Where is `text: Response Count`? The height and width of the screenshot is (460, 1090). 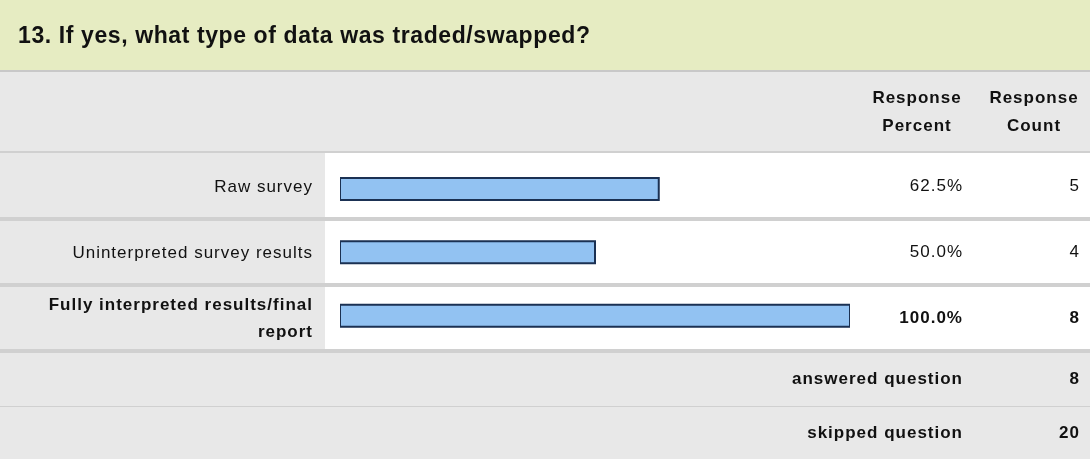
text: Response Count is located at coordinates (1034, 111).